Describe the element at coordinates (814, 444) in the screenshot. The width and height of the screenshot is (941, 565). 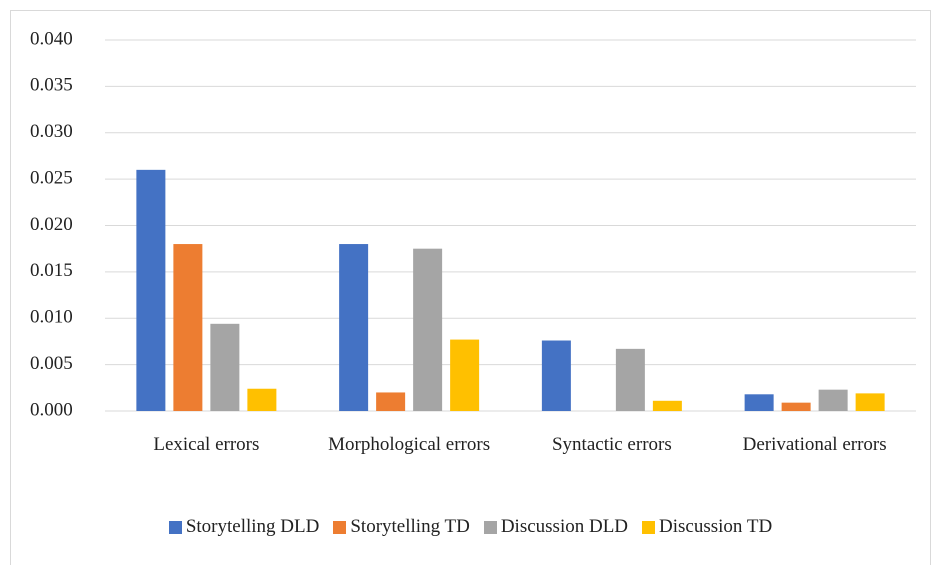
I see `x-tick-label: Derivational errors` at that location.